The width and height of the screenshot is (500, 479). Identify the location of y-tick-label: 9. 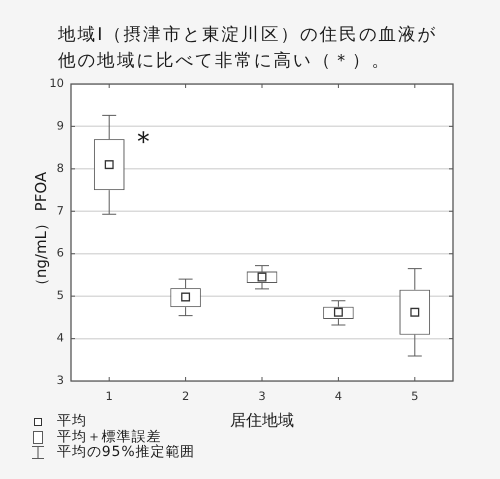
(60, 125).